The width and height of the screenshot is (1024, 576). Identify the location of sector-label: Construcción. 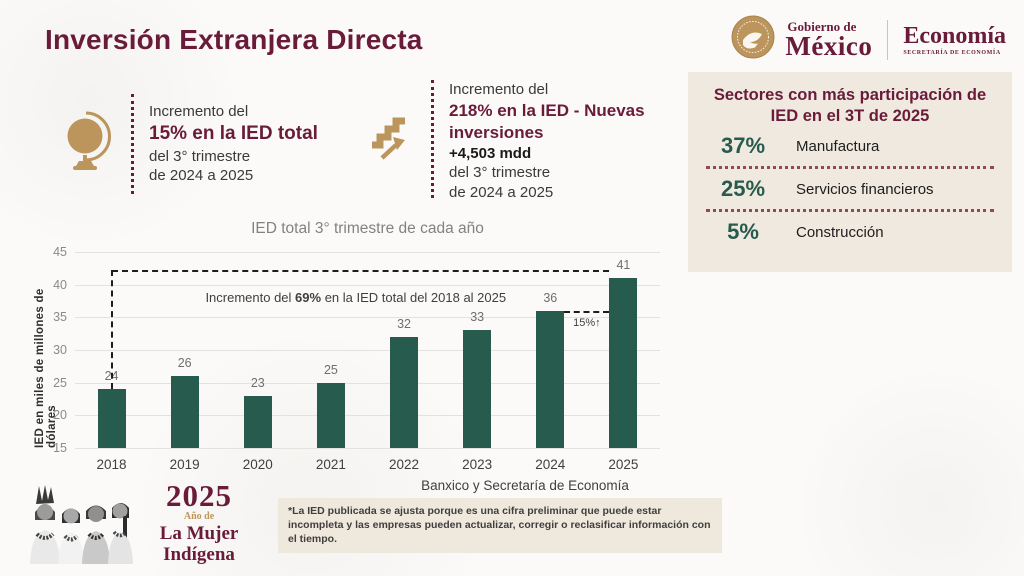
(840, 232).